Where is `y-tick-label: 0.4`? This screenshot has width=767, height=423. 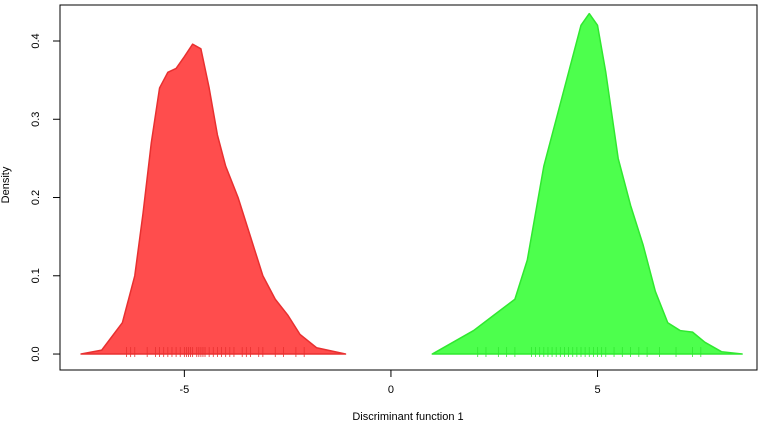
y-tick-label: 0.4 is located at coordinates (36, 40).